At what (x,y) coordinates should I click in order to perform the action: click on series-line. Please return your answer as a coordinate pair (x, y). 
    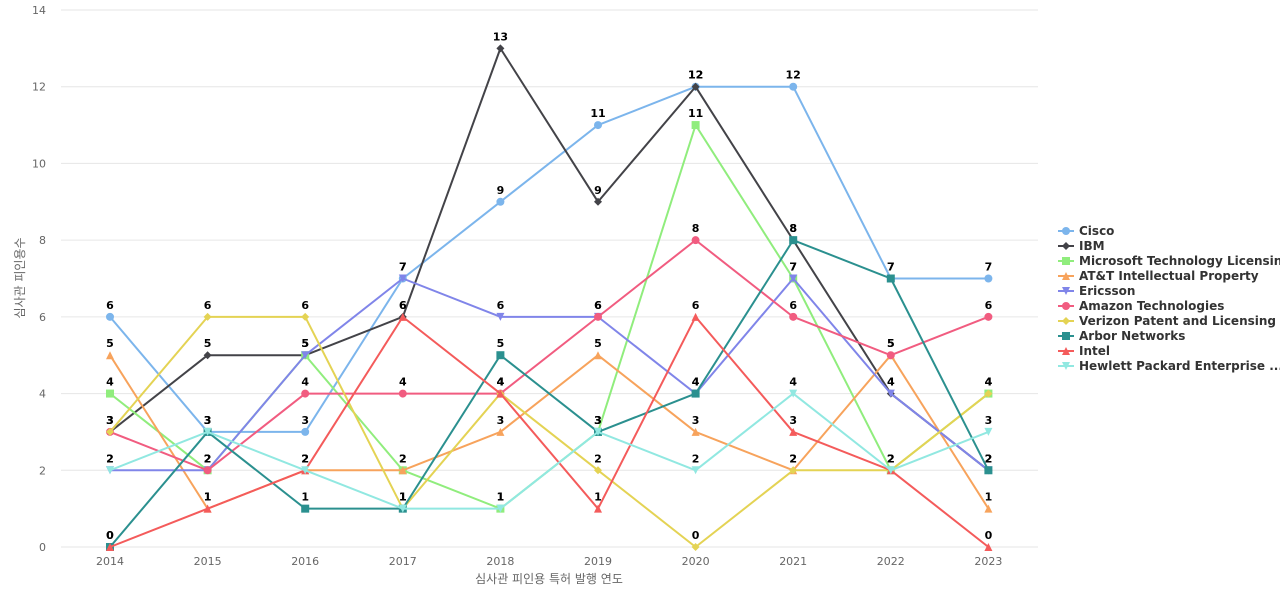
    Looking at the image, I should click on (549, 451).